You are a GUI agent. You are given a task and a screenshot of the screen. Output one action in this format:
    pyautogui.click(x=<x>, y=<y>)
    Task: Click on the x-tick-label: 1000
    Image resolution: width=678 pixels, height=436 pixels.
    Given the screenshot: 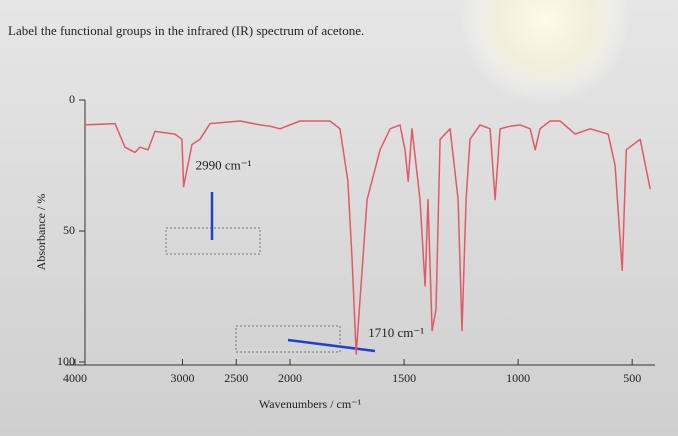 What is the action you would take?
    pyautogui.click(x=518, y=378)
    